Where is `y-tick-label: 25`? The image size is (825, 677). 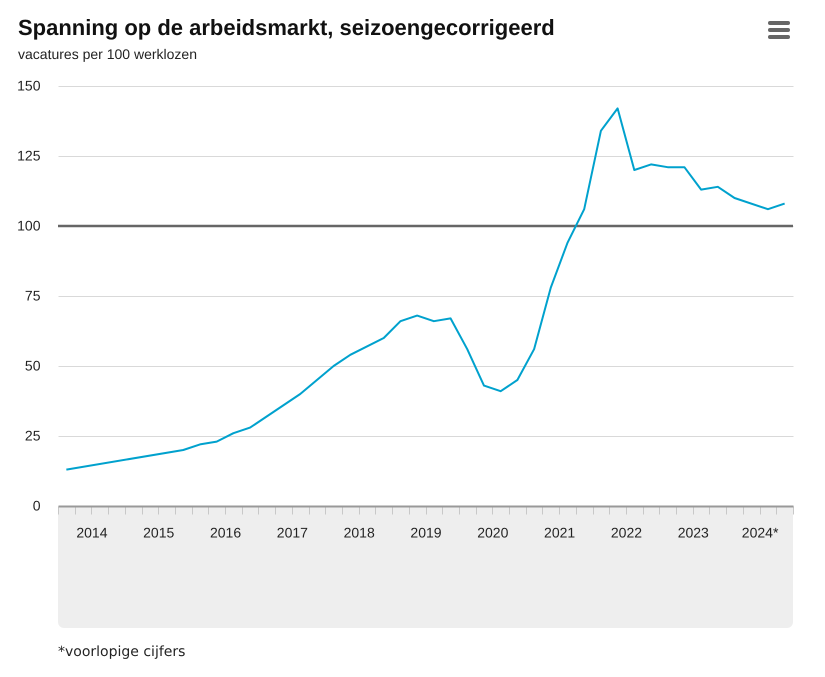
y-tick-label: 25 is located at coordinates (32, 436).